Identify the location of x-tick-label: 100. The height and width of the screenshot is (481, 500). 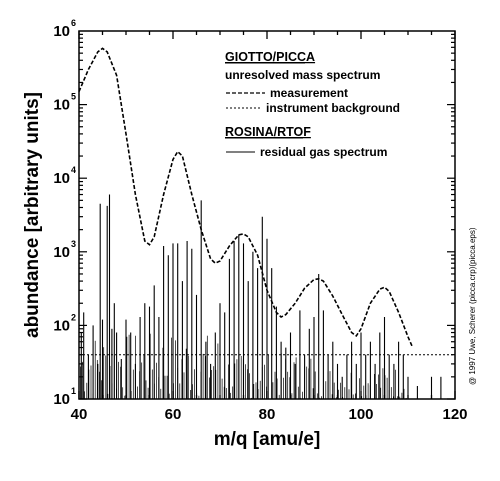
(360, 414).